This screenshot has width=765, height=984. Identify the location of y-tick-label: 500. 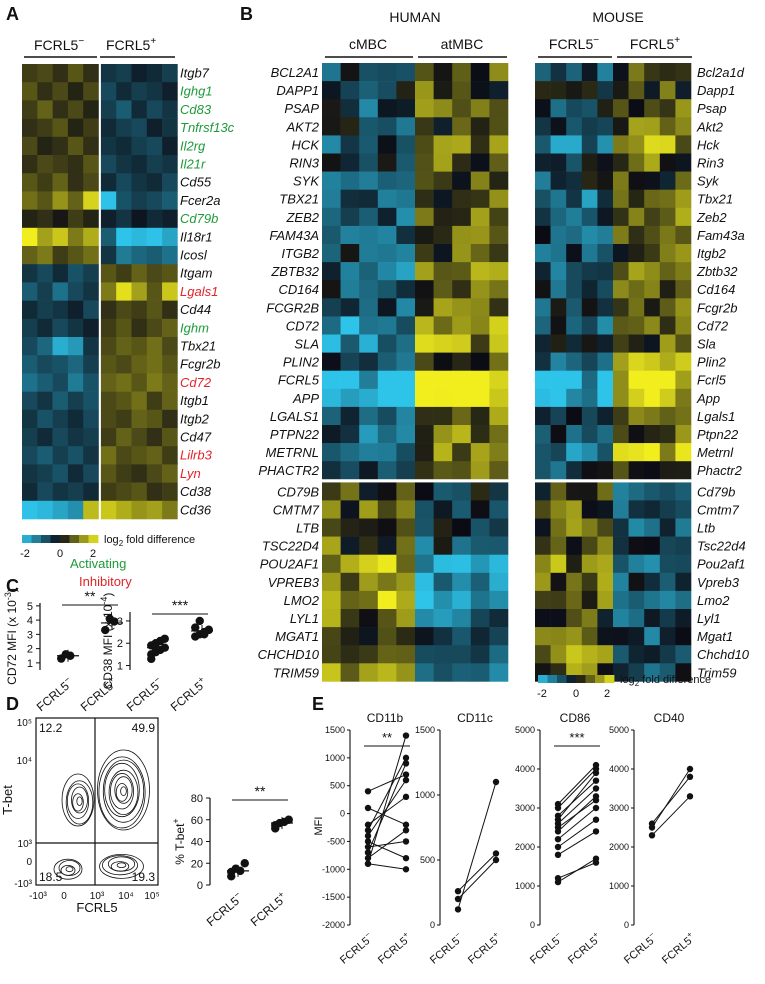
(337, 786).